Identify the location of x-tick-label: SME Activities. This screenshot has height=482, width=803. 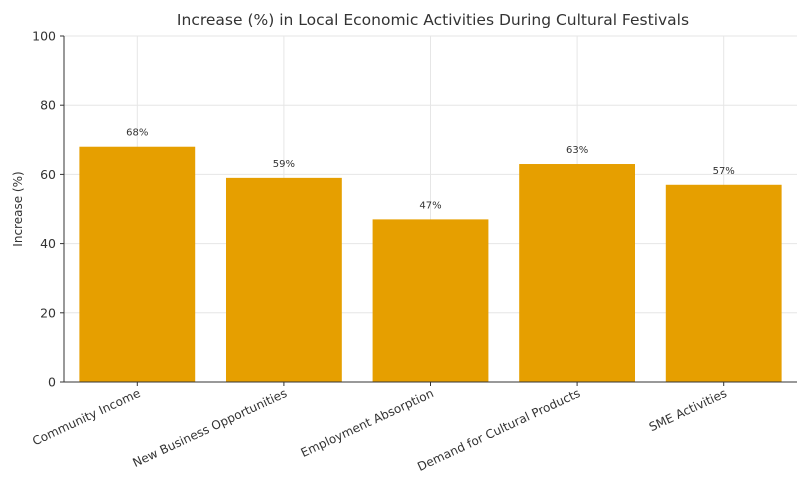
(688, 410).